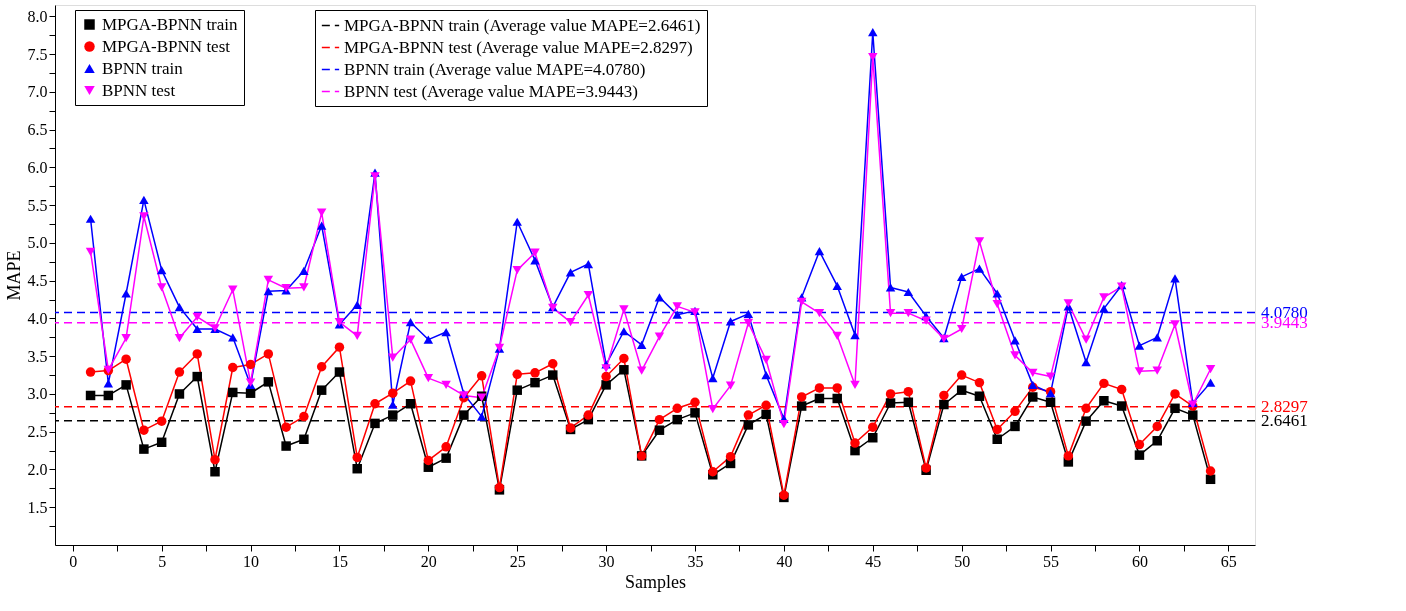  I want to click on x-tick-label: 0, so click(73, 561).